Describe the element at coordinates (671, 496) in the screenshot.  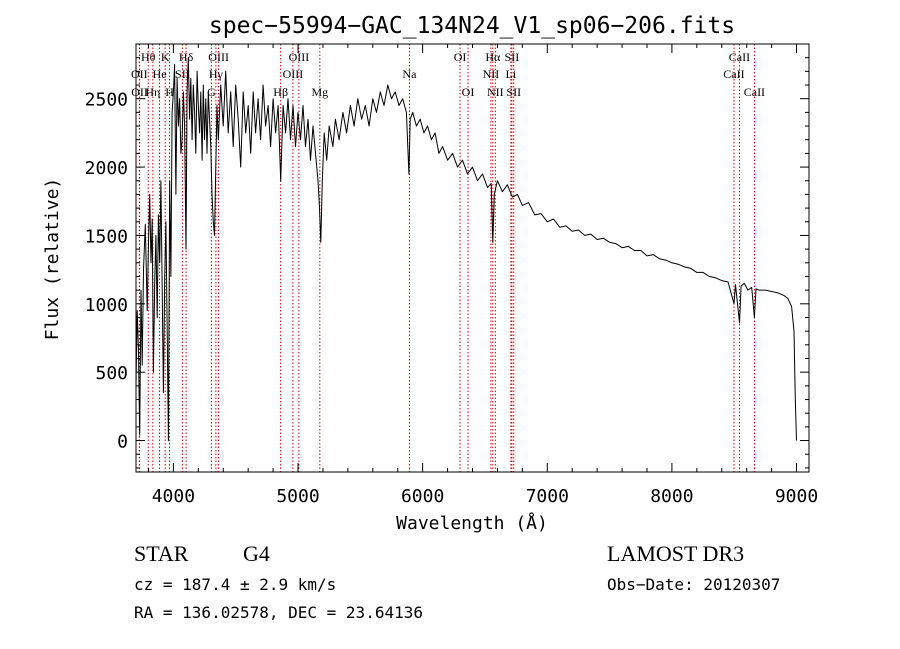
I see `x-tick-label: 8000` at that location.